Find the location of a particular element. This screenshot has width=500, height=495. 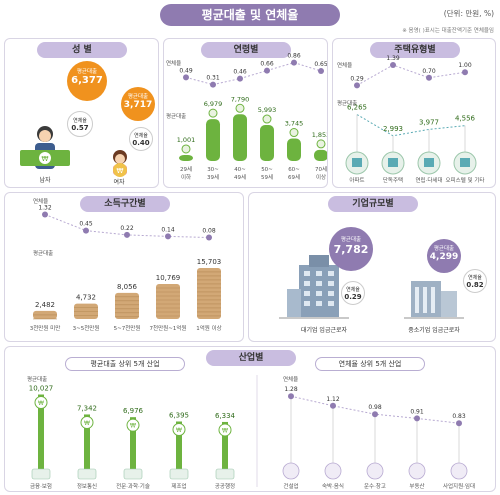

gender-title: 성 별 is located at coordinates (82, 50).